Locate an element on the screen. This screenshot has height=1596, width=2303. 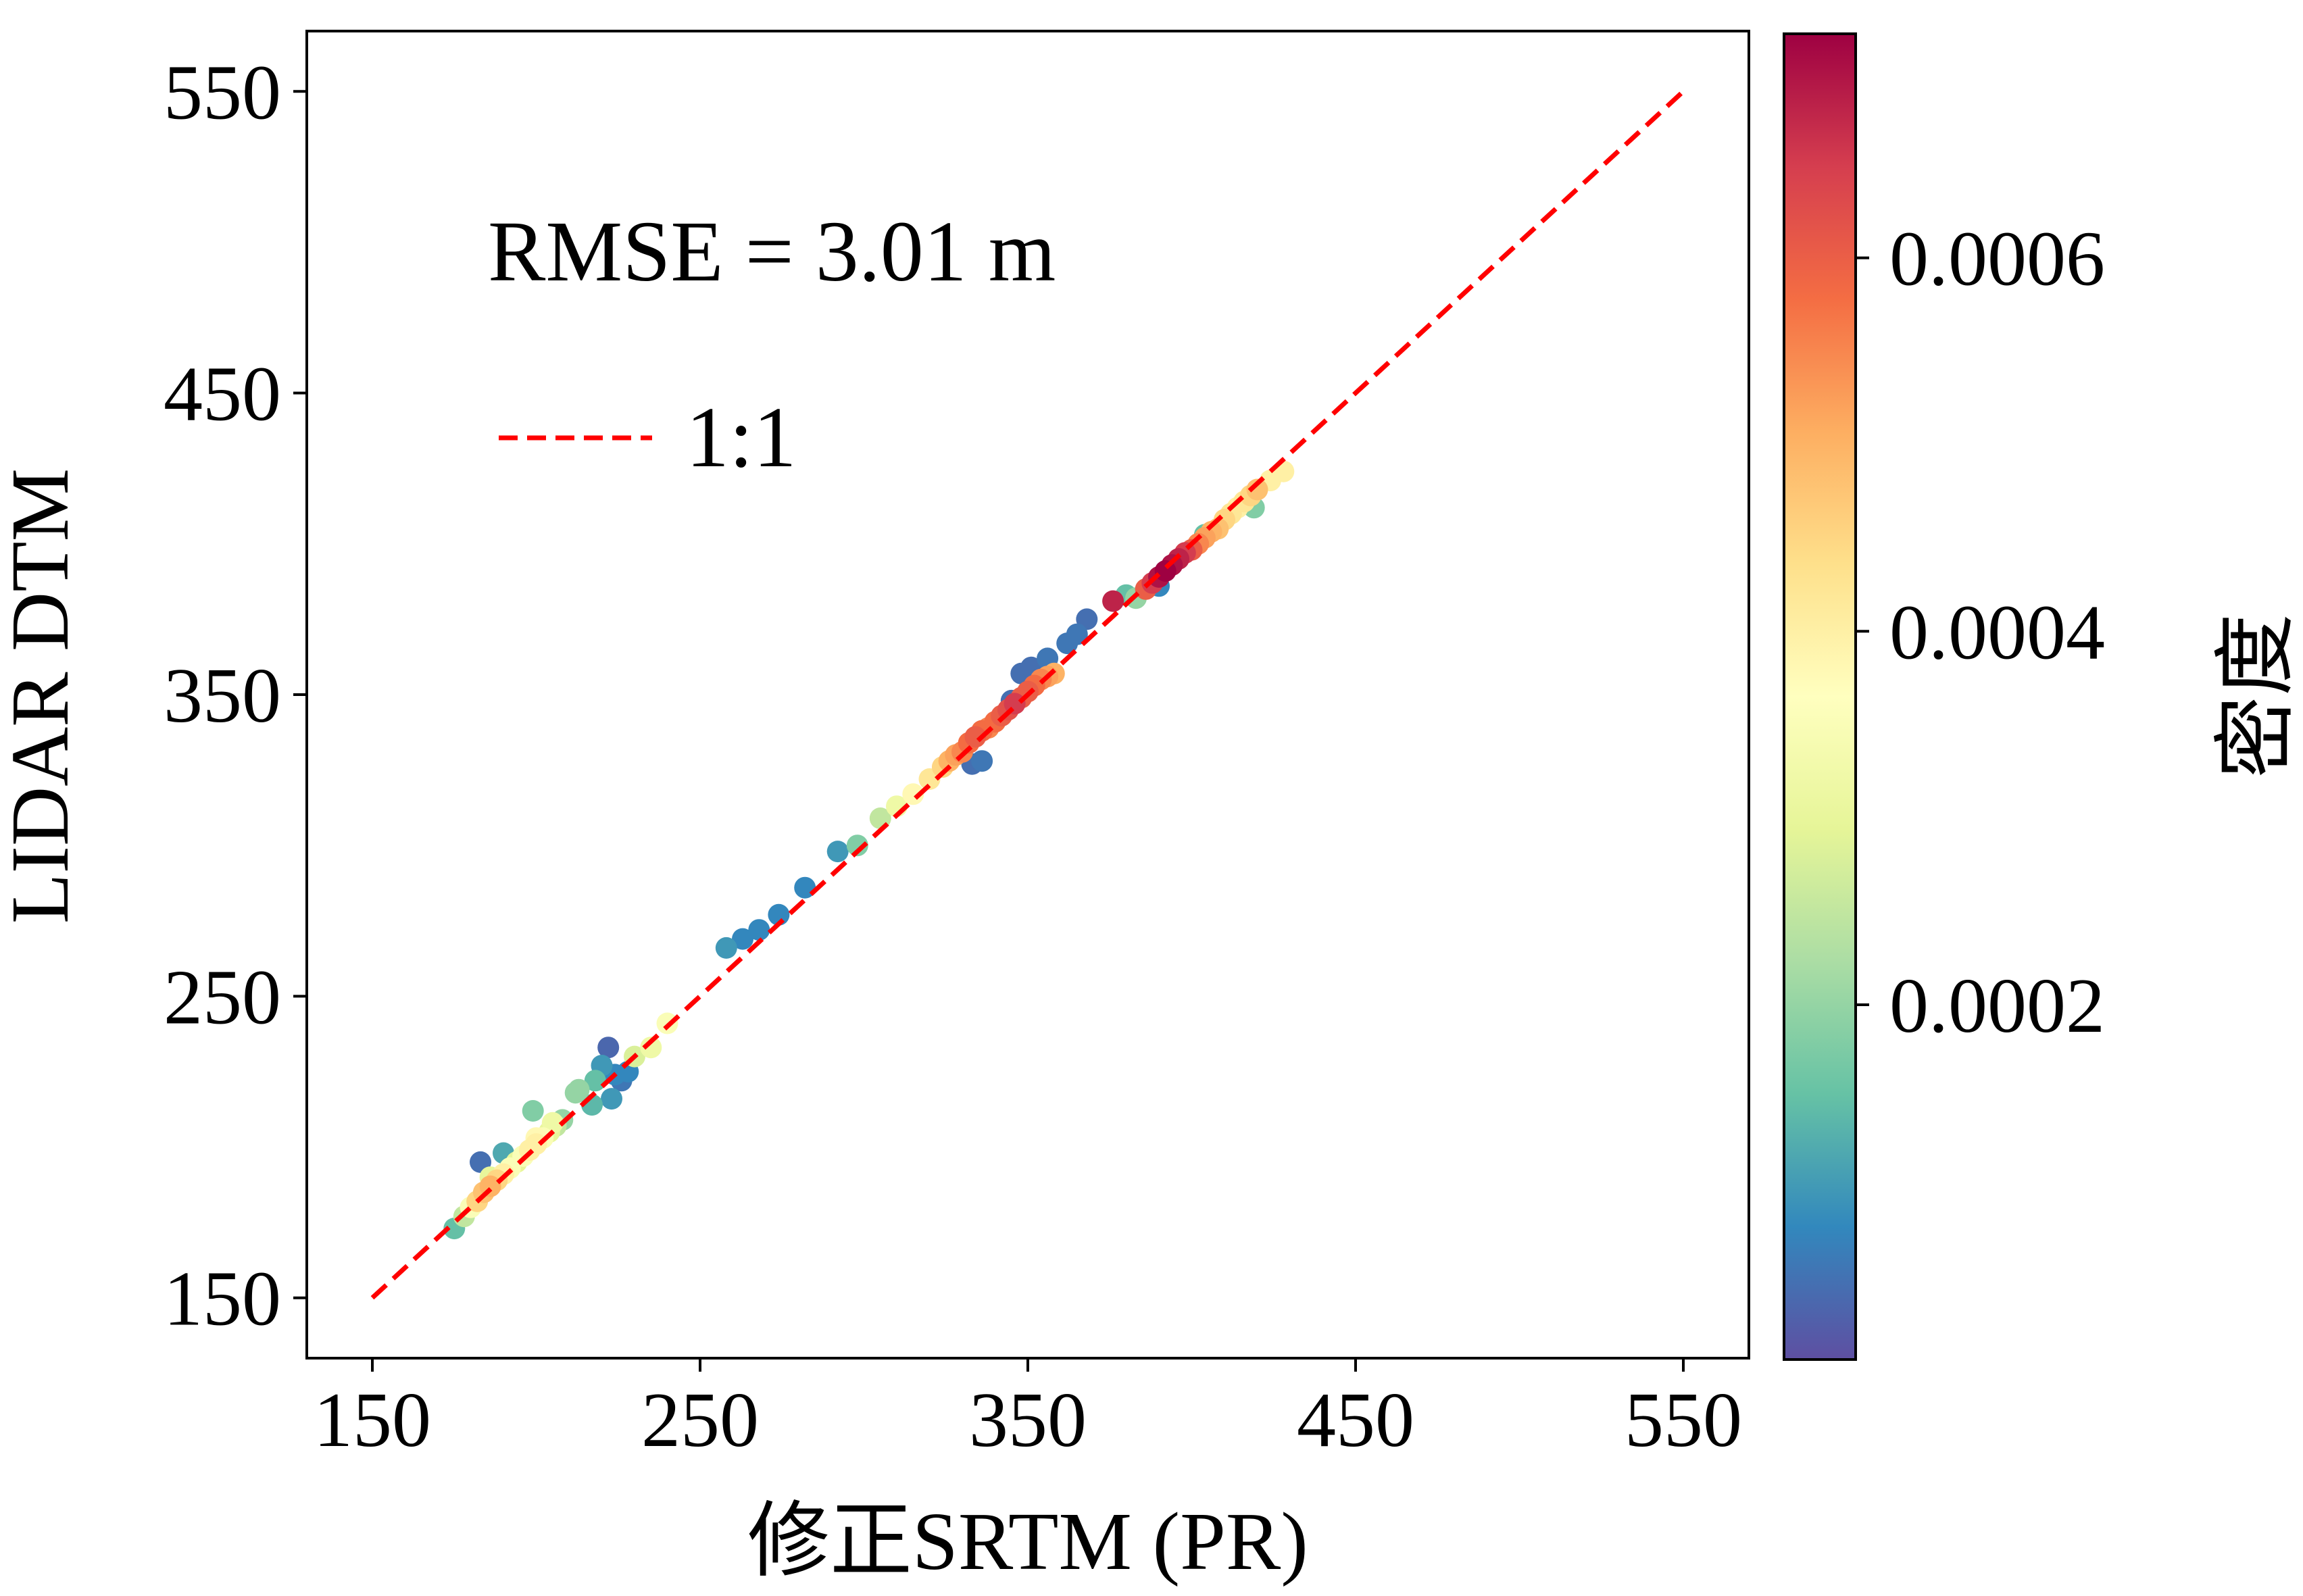
colorbar-ticks: 0.0002 0.0004 0.0006 is located at coordinates (1981, 633).